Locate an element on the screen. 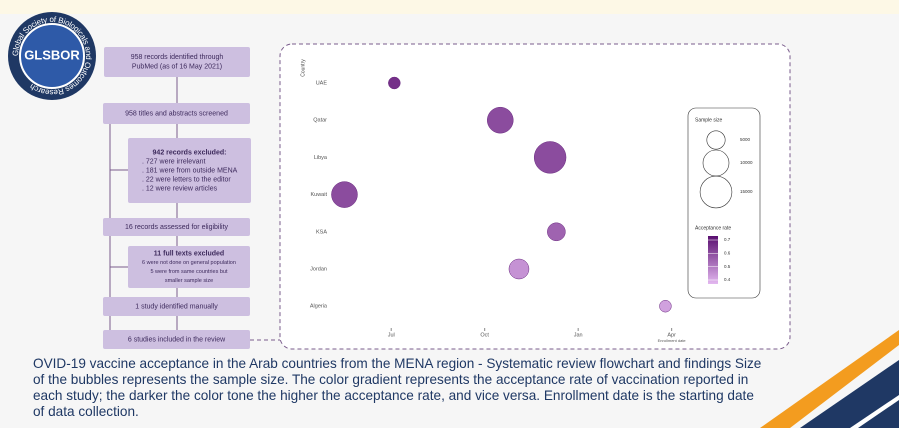 This screenshot has width=899, height=428. x-tick-label: Oct is located at coordinates (484, 335).